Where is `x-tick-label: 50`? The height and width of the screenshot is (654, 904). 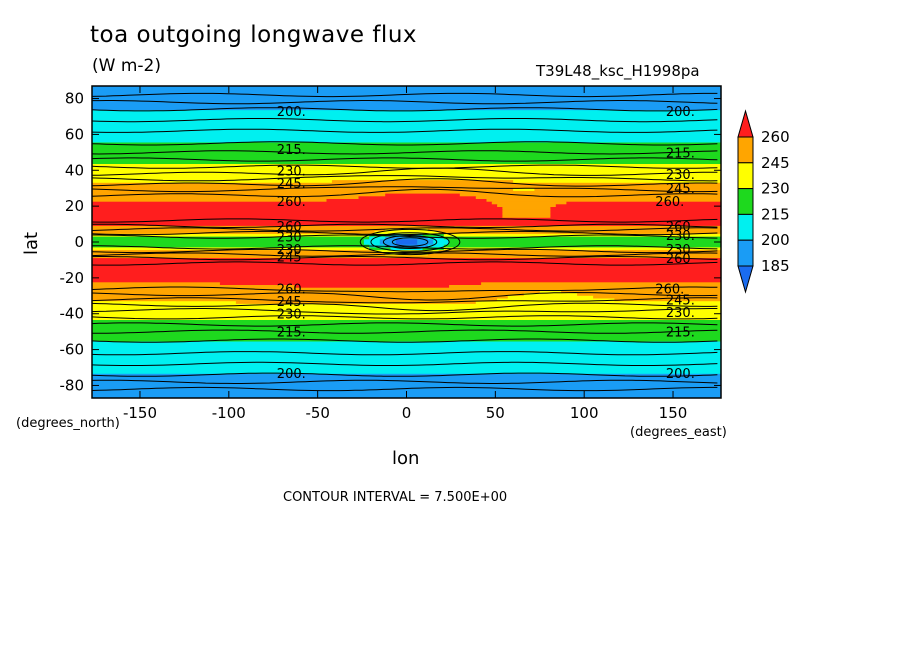
x-tick-label: 50 is located at coordinates (495, 413).